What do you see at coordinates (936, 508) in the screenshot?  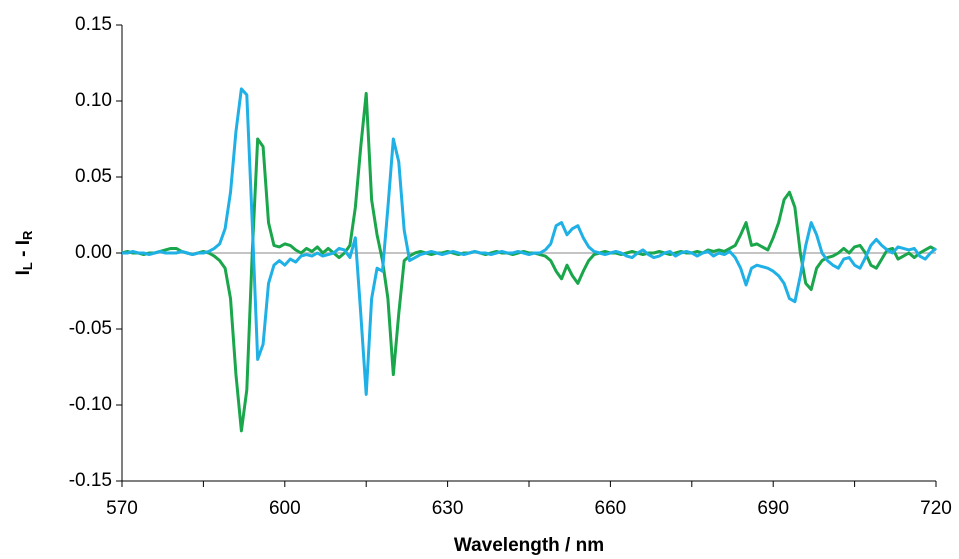 I see `x-tick-label: 720` at bounding box center [936, 508].